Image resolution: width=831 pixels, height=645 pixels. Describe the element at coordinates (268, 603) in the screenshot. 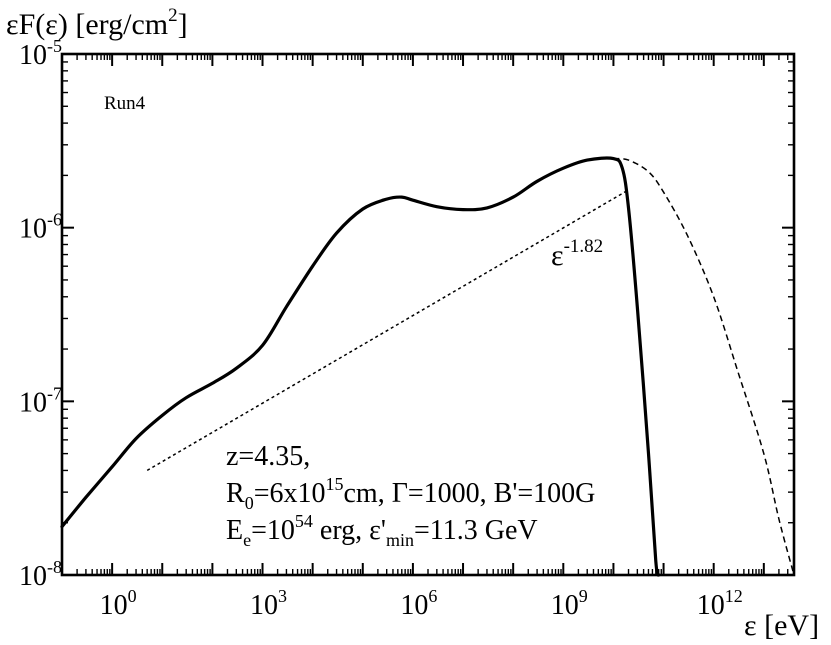

I see `x-tick-label: 10³` at that location.